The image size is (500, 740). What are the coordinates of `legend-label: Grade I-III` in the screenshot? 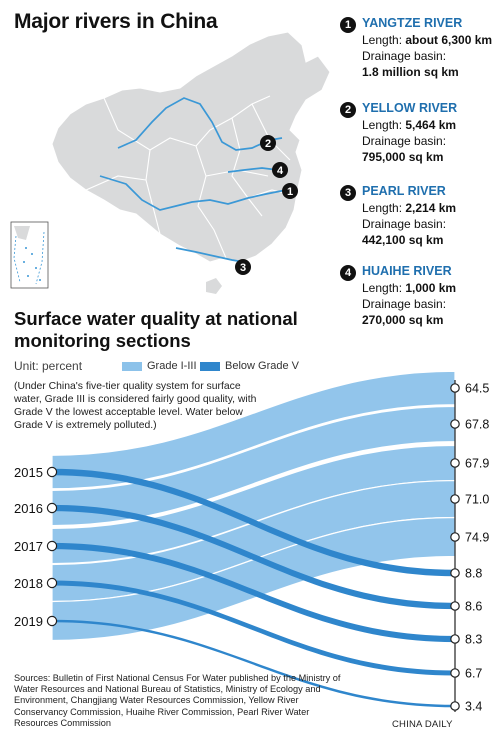 It's located at (172, 366).